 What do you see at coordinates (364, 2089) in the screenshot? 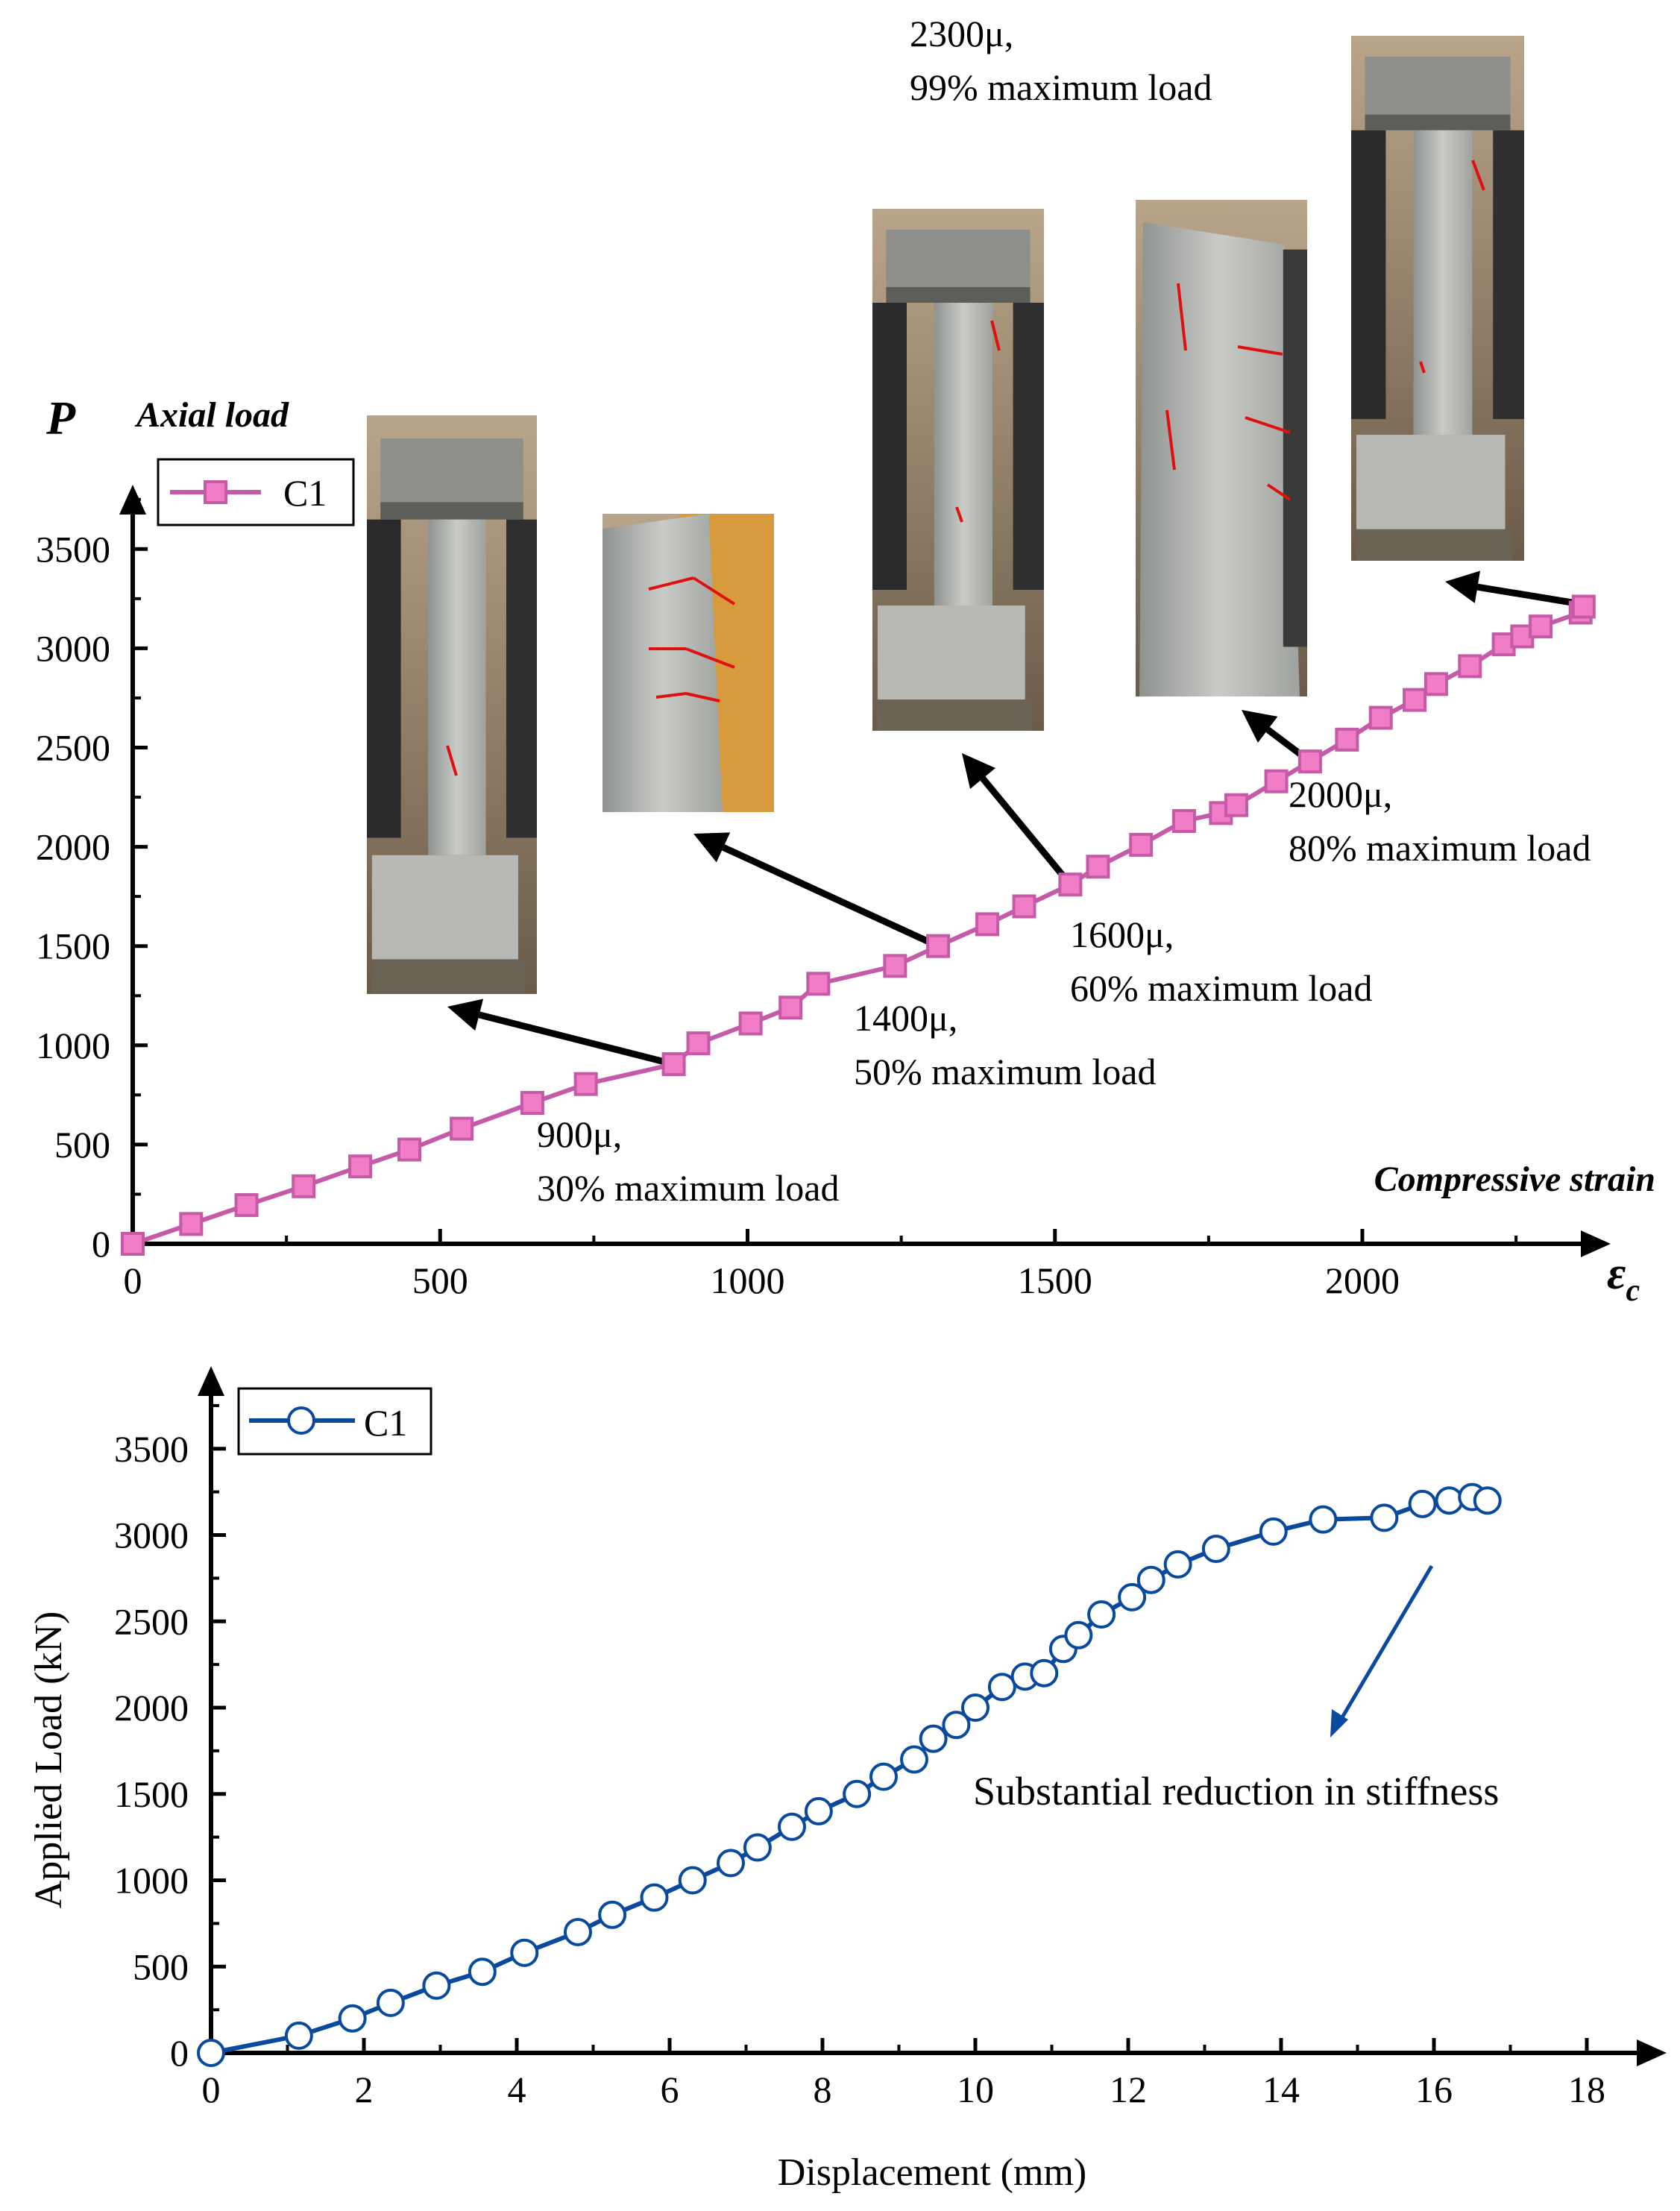
I see `x-tick-label: 2` at bounding box center [364, 2089].